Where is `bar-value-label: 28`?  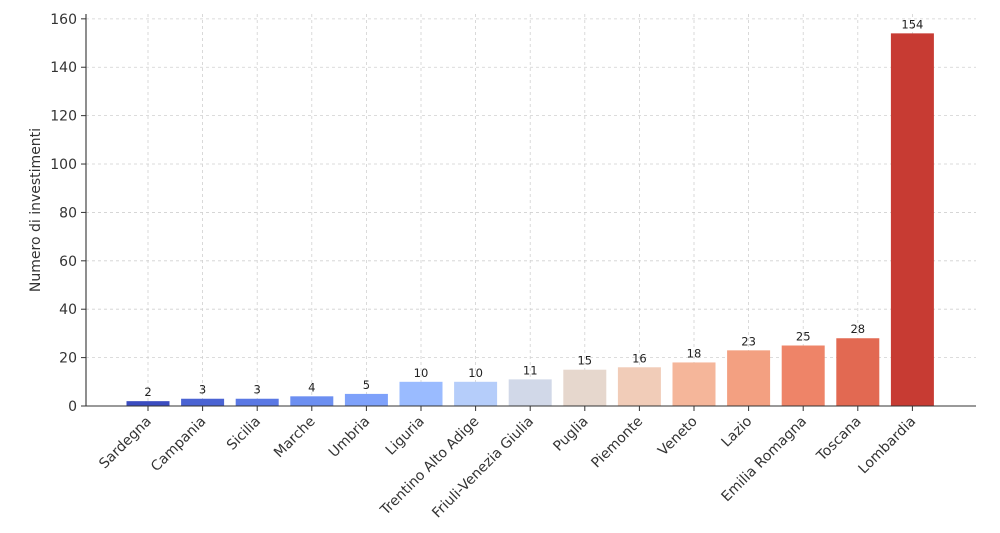
bar-value-label: 28 is located at coordinates (857, 329).